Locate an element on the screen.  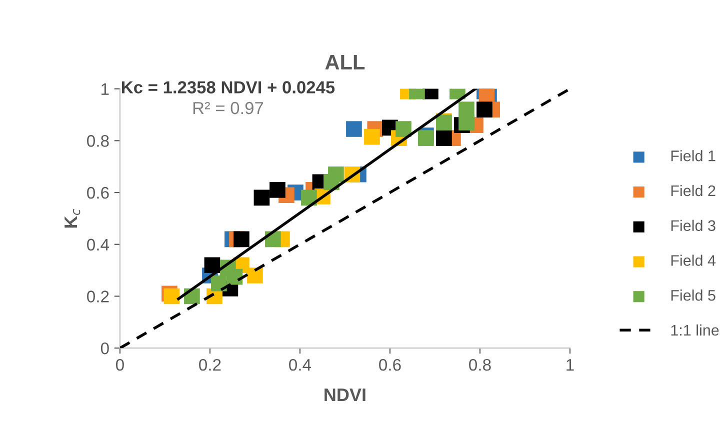
legend-label: Field 1 is located at coordinates (693, 156).